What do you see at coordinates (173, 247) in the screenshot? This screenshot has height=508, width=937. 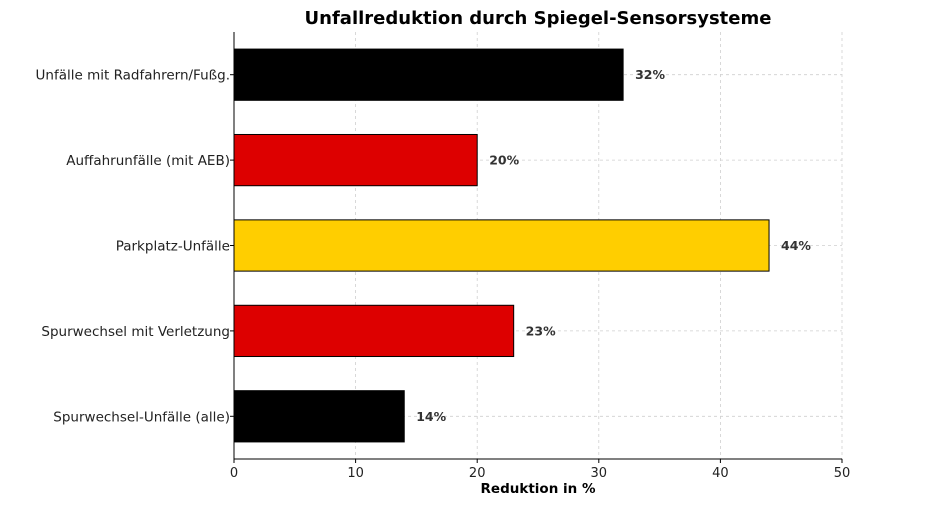 I see `category-label: Parkplatz-Unfälle` at bounding box center [173, 247].